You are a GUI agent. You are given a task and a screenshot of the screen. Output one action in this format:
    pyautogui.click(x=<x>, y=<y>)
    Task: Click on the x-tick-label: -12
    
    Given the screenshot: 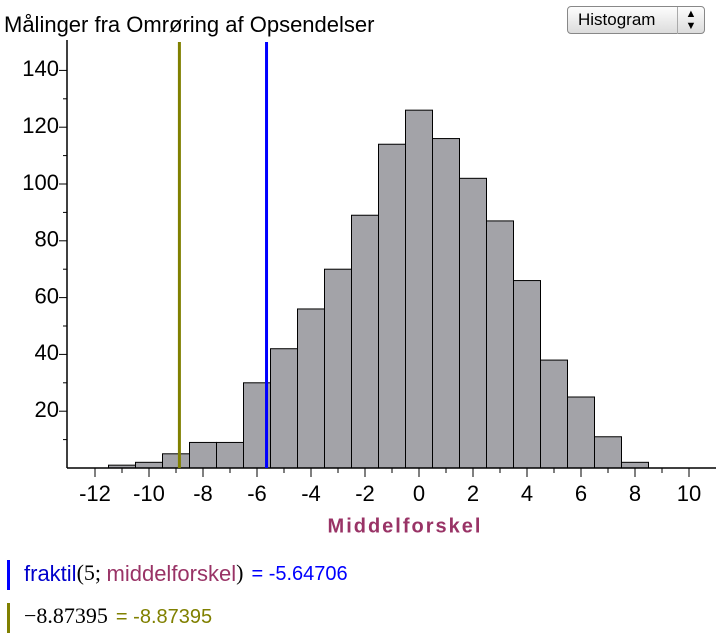 What is the action you would take?
    pyautogui.click(x=95, y=493)
    